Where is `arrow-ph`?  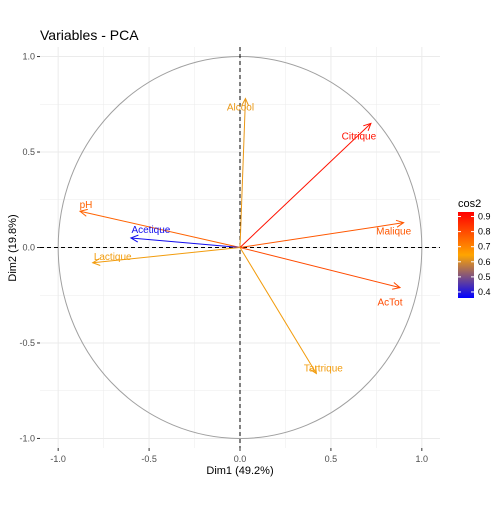 arrow-ph is located at coordinates (159, 228).